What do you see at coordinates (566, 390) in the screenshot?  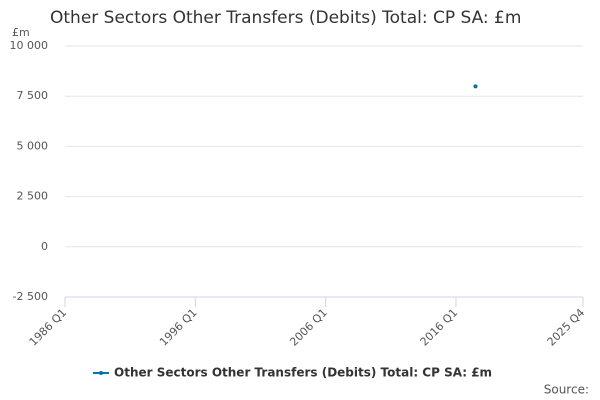 I see `source-label: Source:` at bounding box center [566, 390].